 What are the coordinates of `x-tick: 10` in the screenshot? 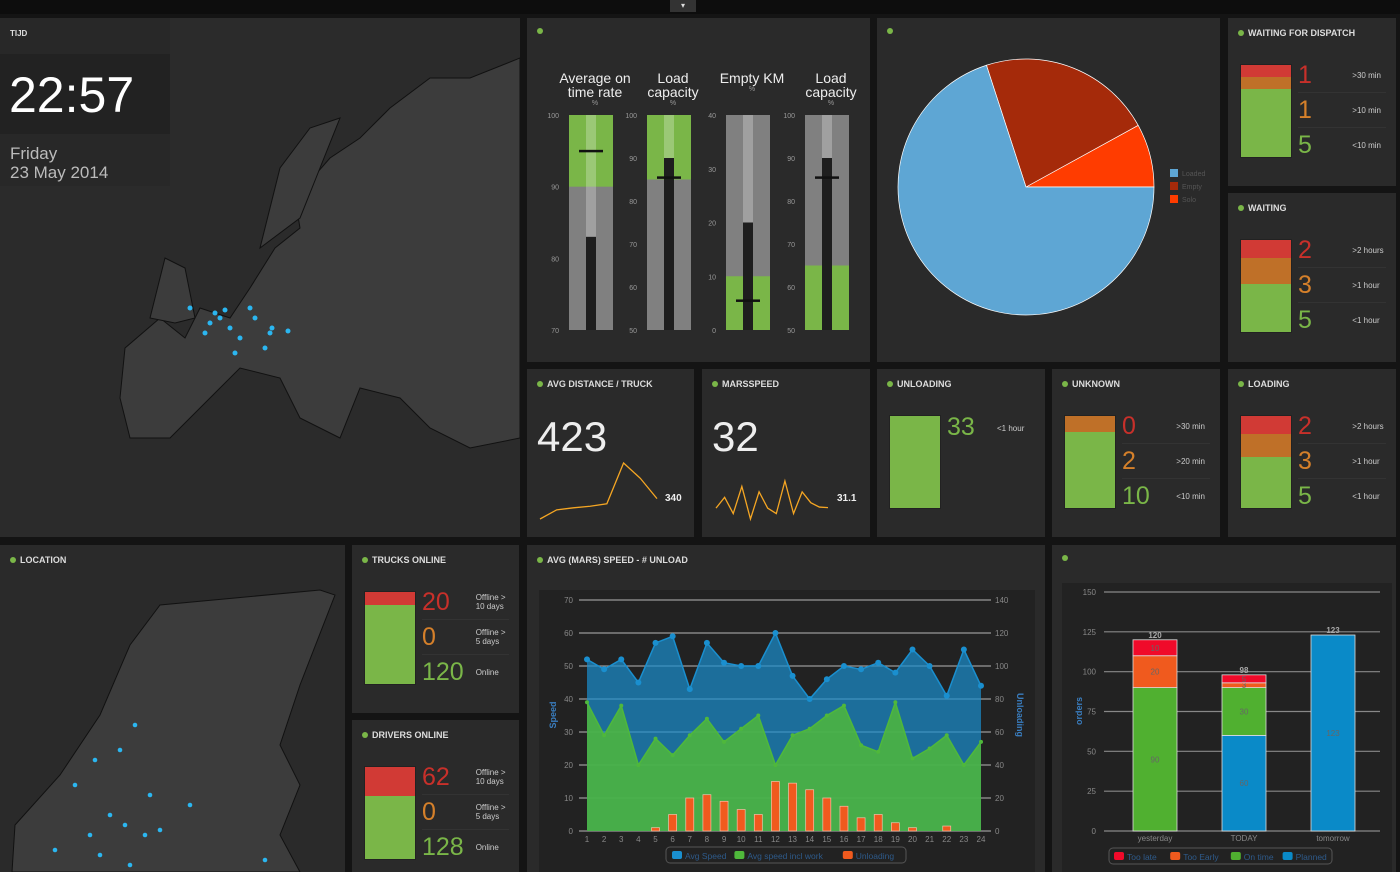 It's located at (741, 839).